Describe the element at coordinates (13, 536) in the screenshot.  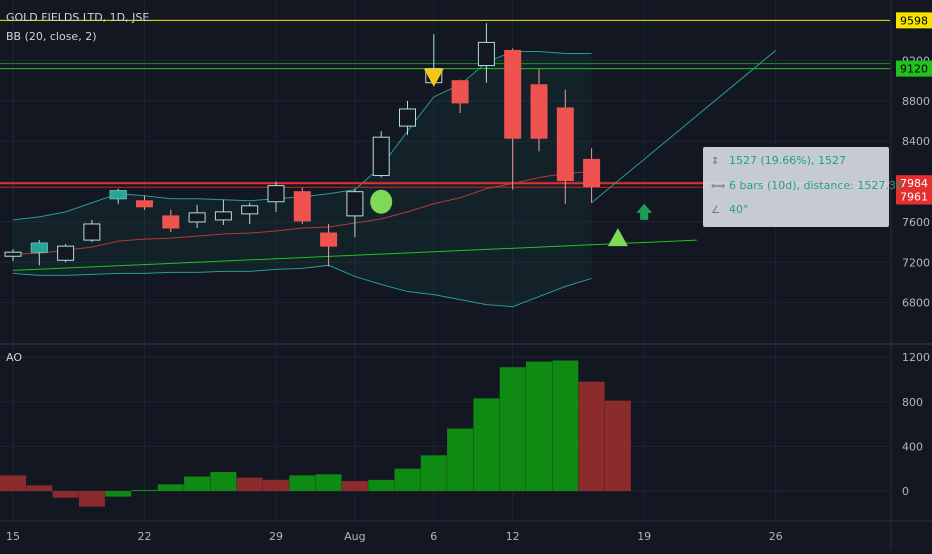
I see `time-tick-label: 15` at that location.